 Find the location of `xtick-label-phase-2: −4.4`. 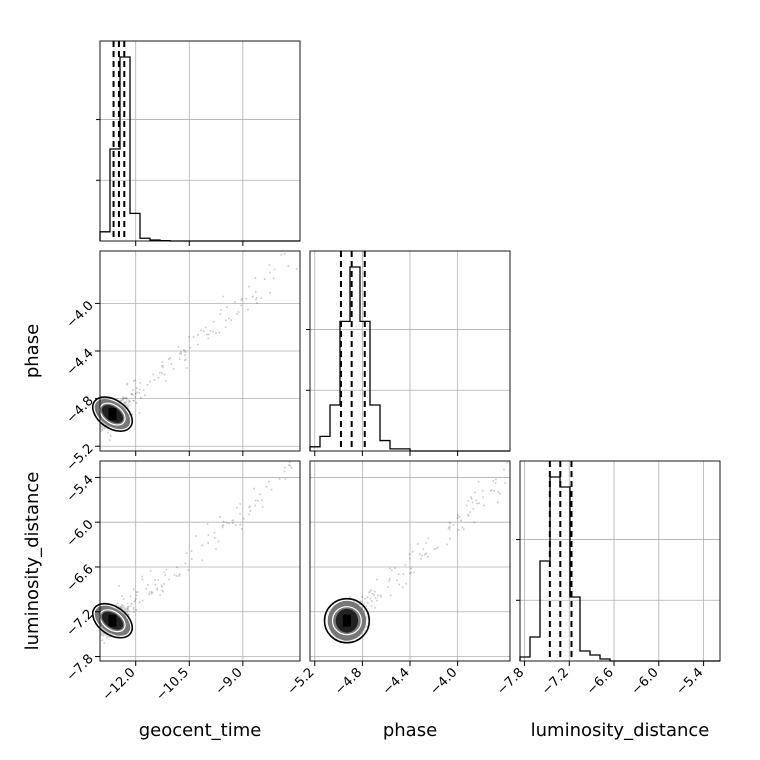

xtick-label-phase-2: −4.4 is located at coordinates (396, 681).